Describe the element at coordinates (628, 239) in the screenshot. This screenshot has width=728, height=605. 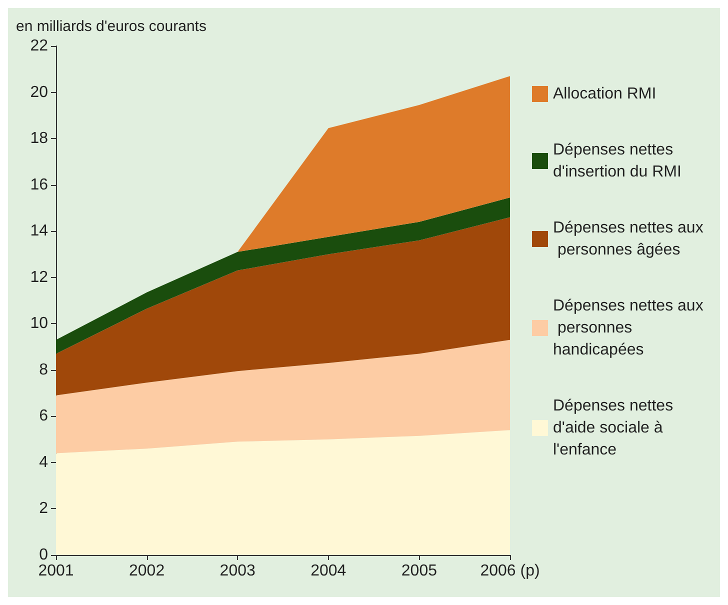
I see `legend-label: Dépenses nettes aux personnes âgées` at that location.